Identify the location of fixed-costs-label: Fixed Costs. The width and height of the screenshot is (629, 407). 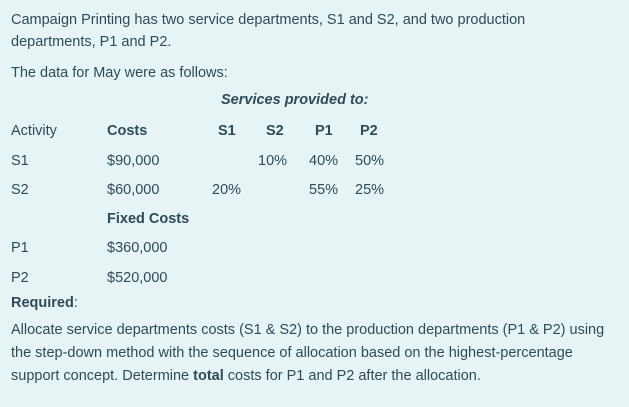
(148, 219).